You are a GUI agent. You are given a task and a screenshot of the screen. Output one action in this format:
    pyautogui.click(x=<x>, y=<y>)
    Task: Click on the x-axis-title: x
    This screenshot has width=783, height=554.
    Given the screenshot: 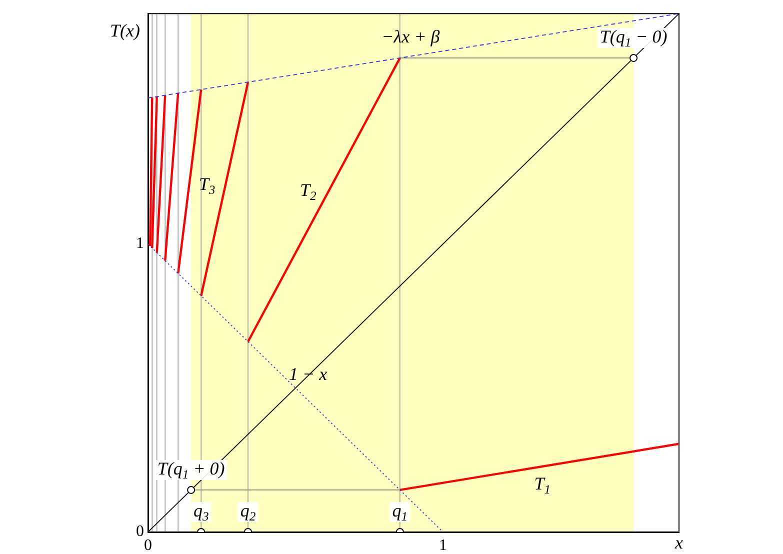 What is the action you would take?
    pyautogui.click(x=679, y=542)
    